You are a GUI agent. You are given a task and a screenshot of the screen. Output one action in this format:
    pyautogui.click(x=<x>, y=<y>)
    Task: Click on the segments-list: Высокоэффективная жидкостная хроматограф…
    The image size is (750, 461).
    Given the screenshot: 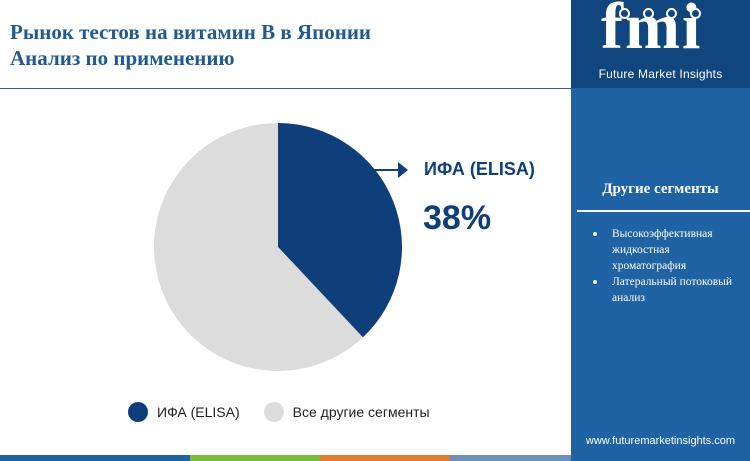 What is the action you would take?
    pyautogui.click(x=668, y=266)
    